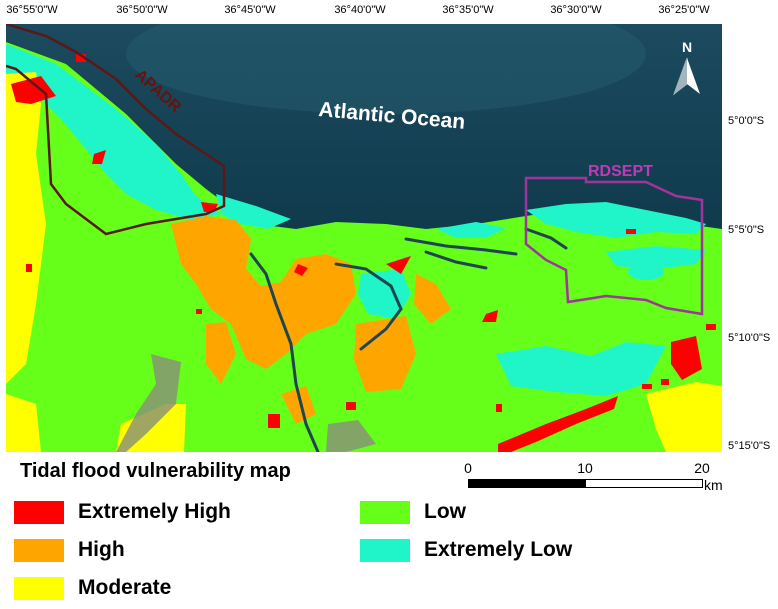  Describe the element at coordinates (498, 549) in the screenshot. I see `legend-label: Extremely Low` at that location.